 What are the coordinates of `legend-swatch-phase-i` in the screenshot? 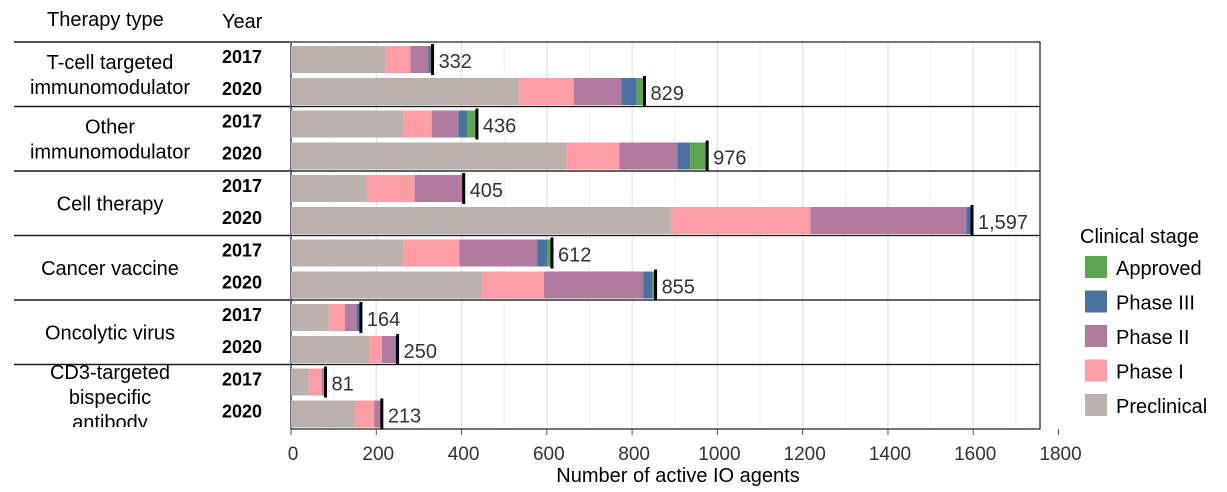 It's located at (1096, 370).